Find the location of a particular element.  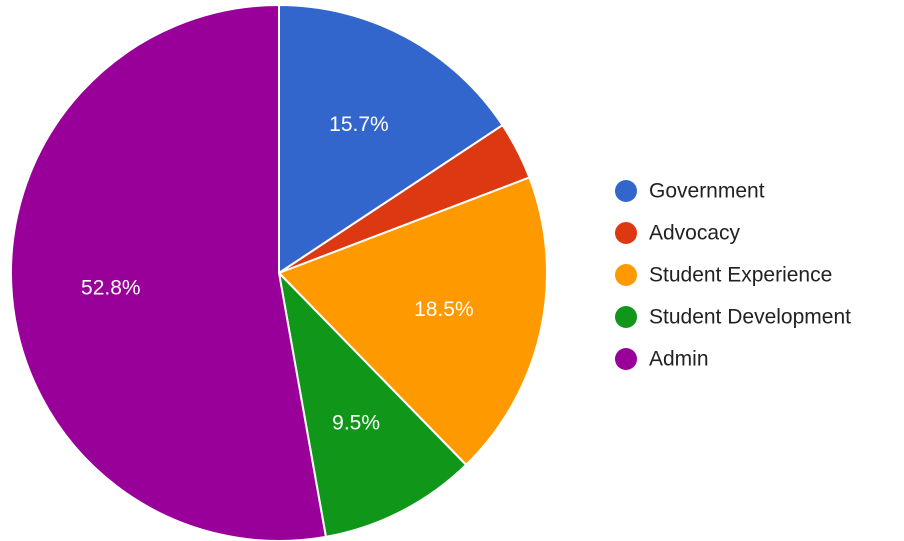

legend-item-student-development: Student Development is located at coordinates (733, 317).